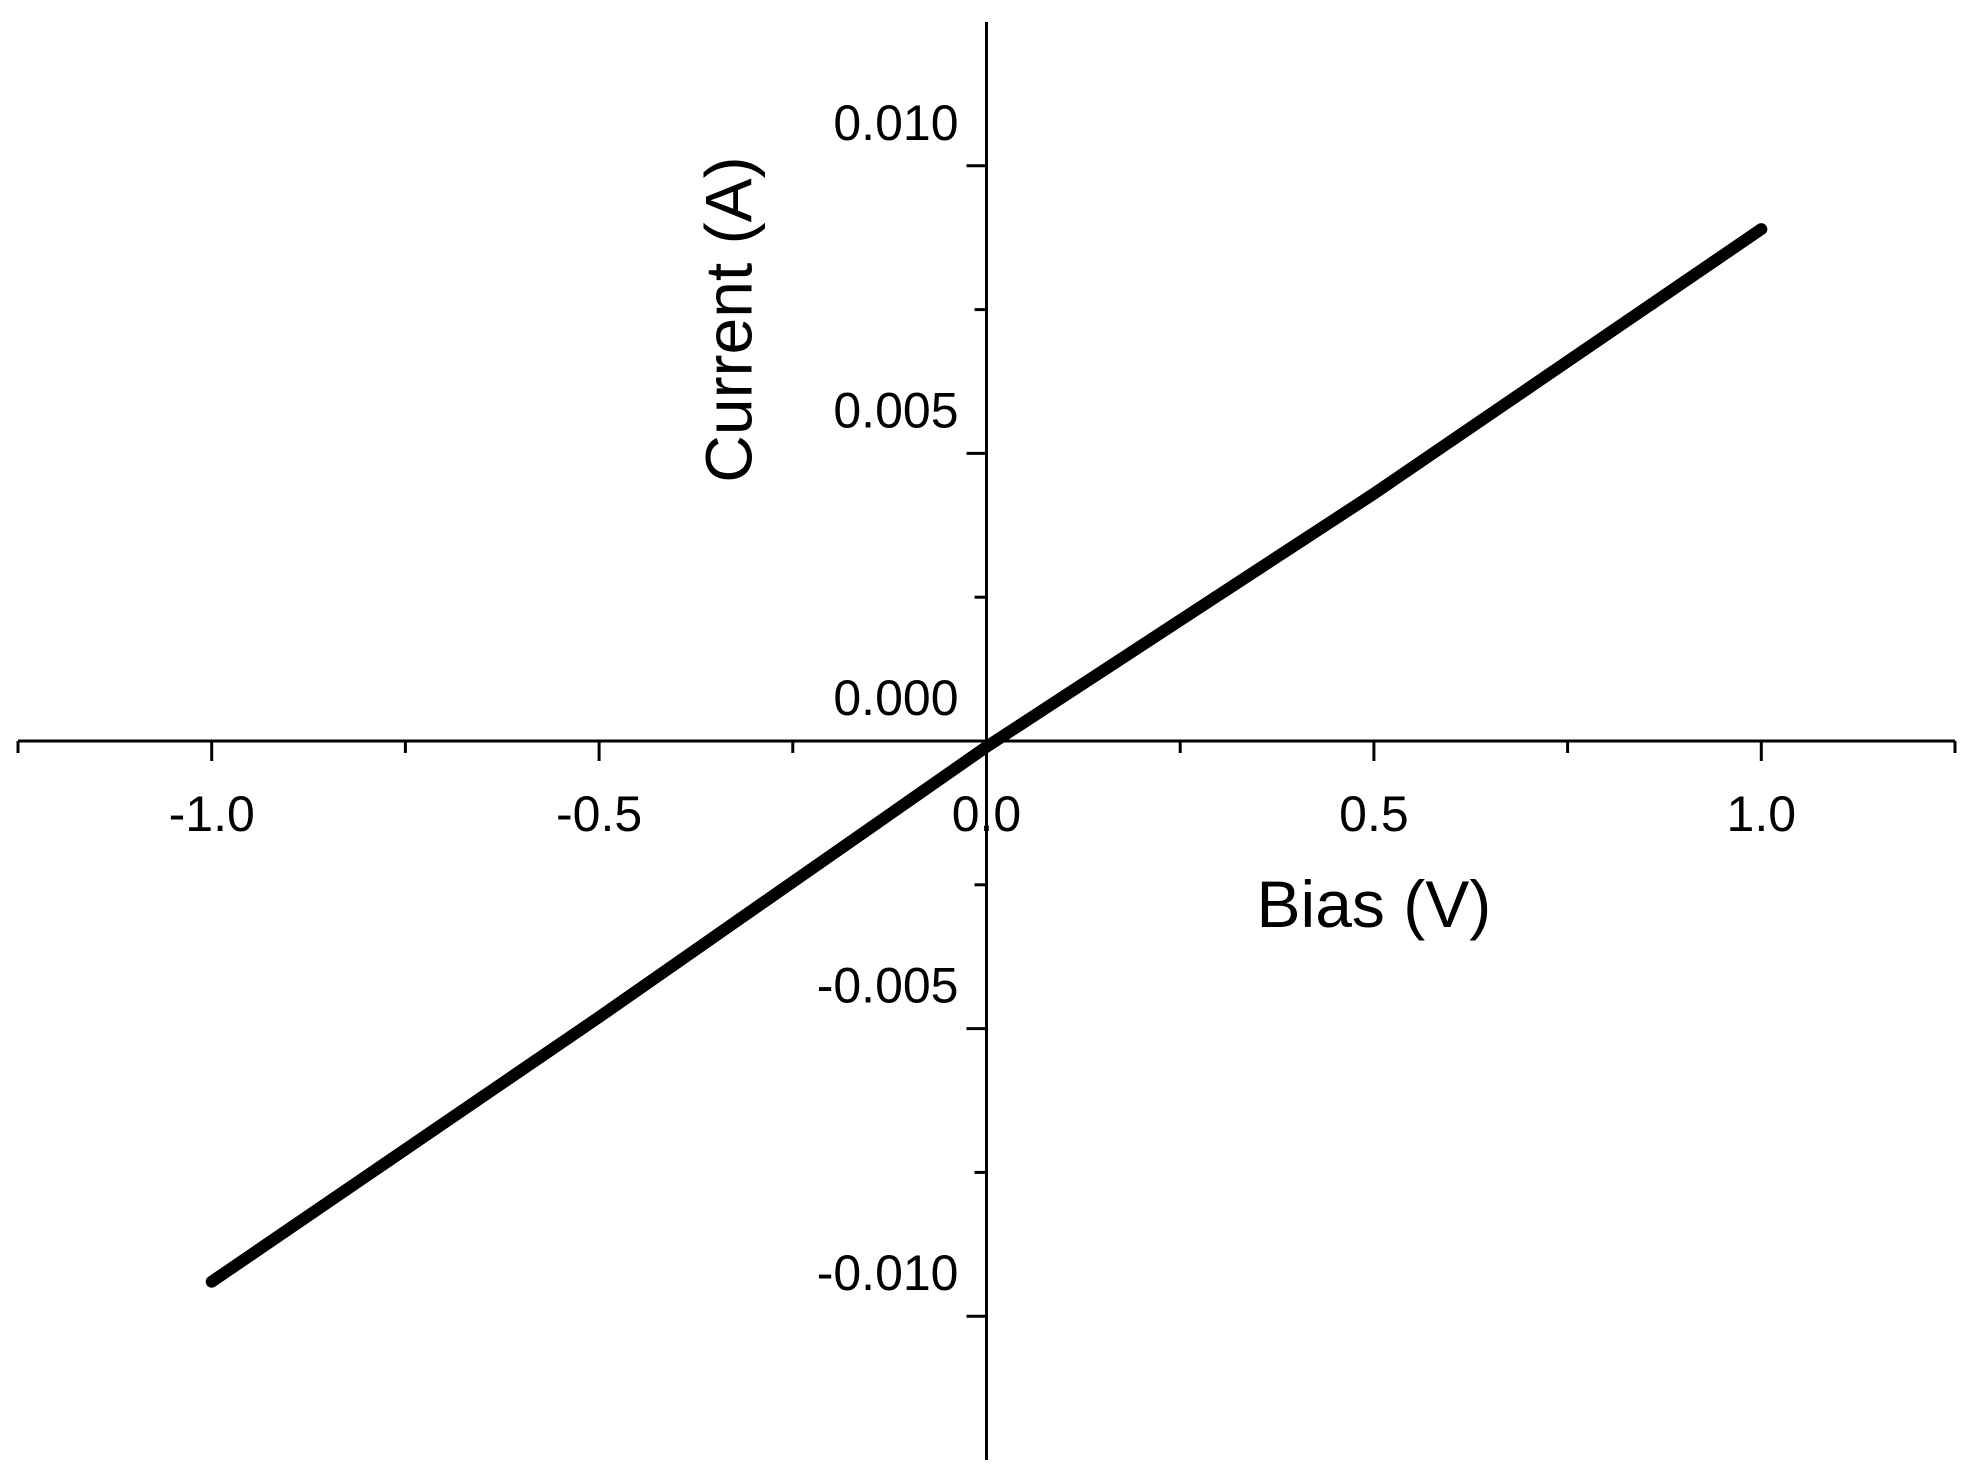  What do you see at coordinates (888, 1273) in the screenshot?
I see `y-tick-label: -0.010` at bounding box center [888, 1273].